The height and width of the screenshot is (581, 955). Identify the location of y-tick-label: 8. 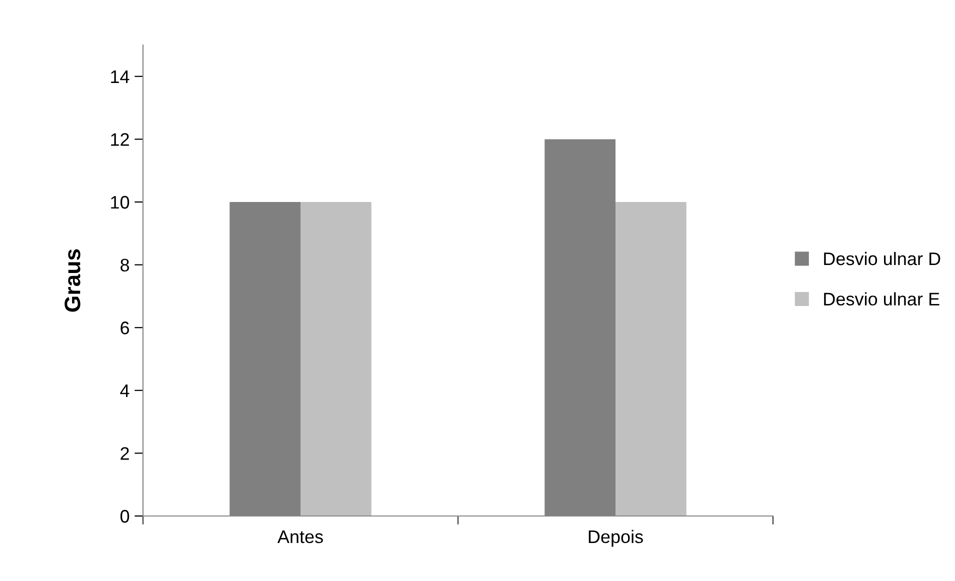
(125, 265).